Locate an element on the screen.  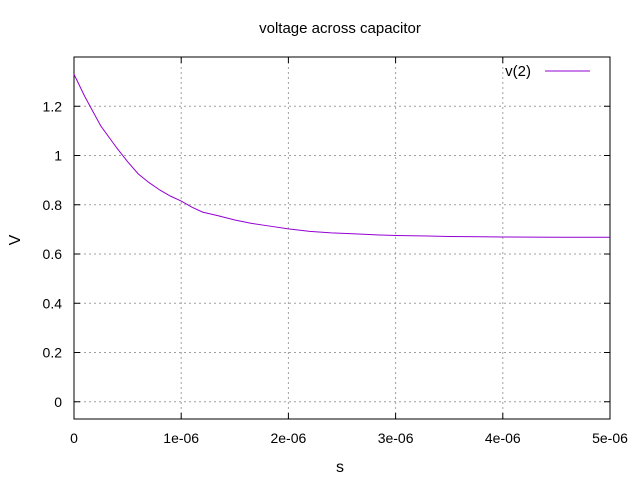
x-tick-label: 0 is located at coordinates (74, 438).